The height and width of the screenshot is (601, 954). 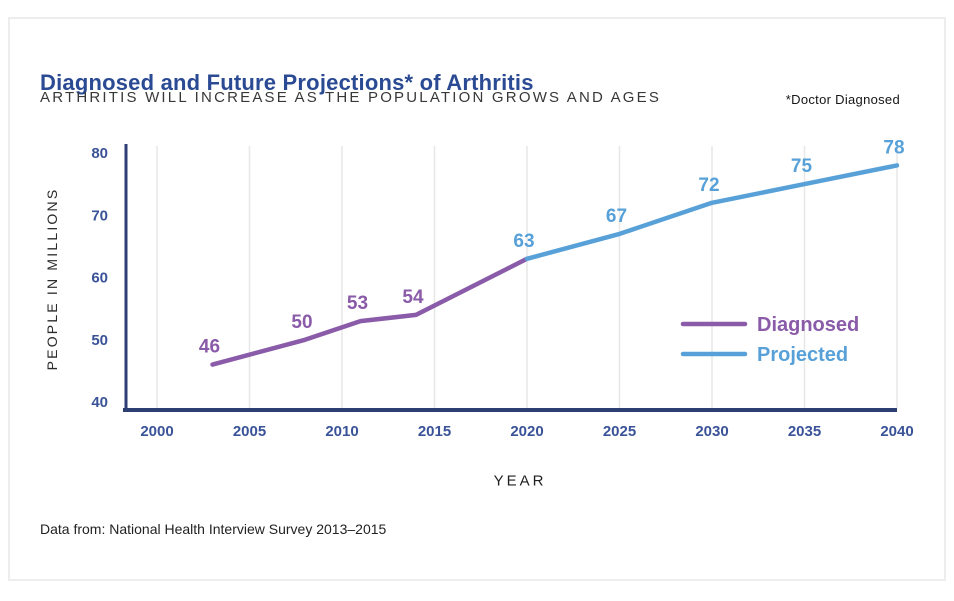 I want to click on series-line-diagnosed, so click(x=370, y=311).